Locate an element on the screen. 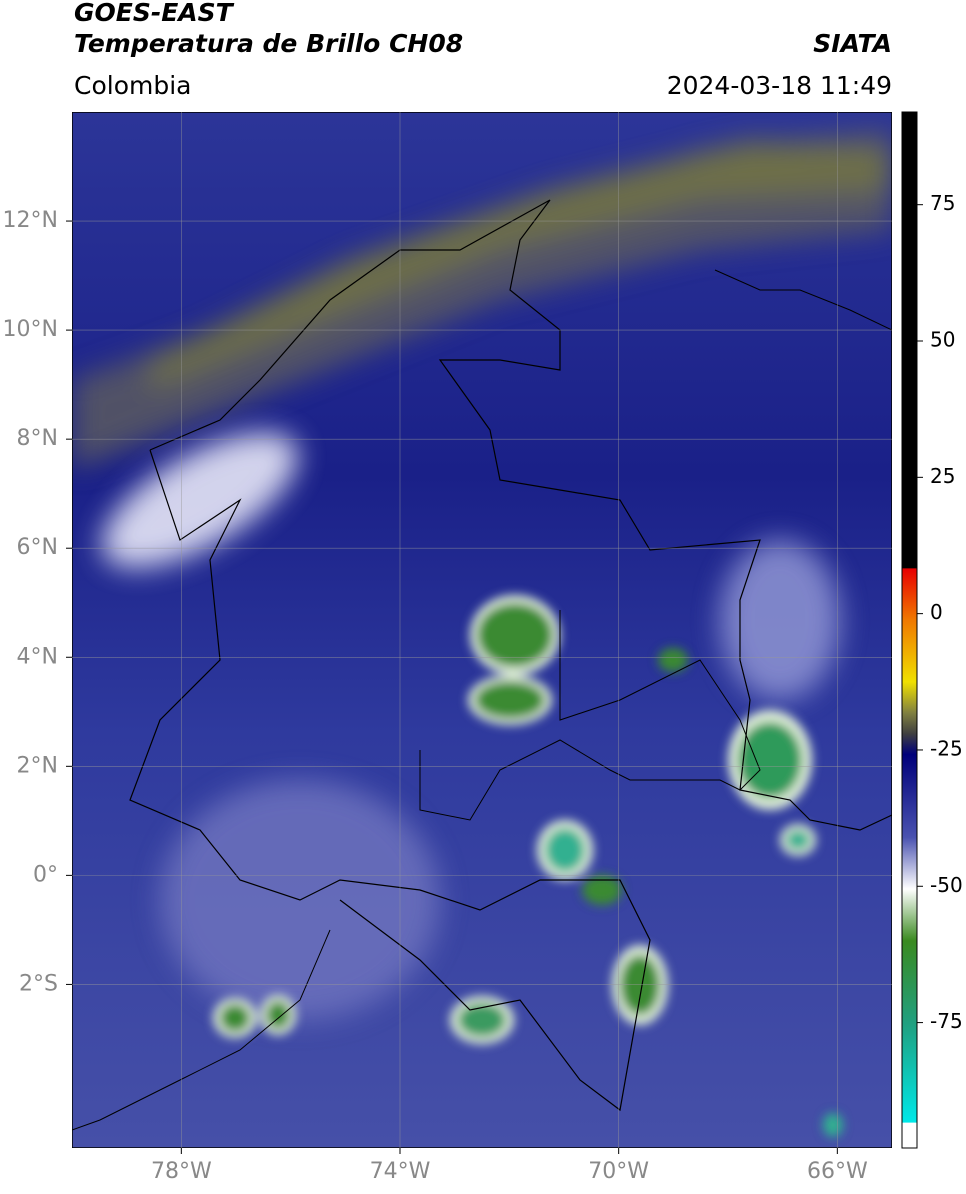  region: Colombia is located at coordinates (132, 85).